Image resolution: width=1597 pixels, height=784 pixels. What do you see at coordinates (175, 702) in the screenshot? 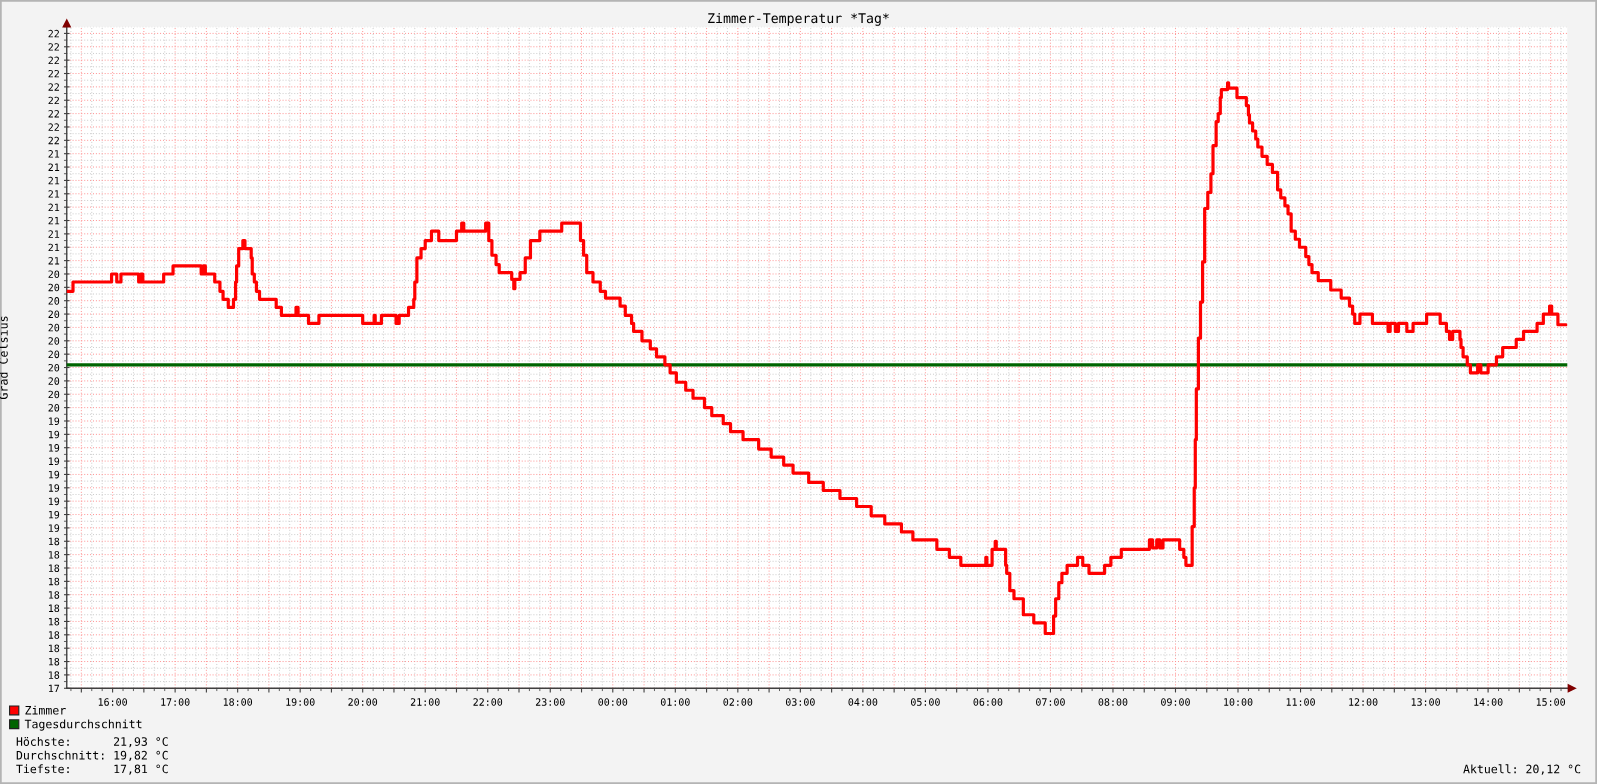
I see `x-tick-label: 17:00` at bounding box center [175, 702].